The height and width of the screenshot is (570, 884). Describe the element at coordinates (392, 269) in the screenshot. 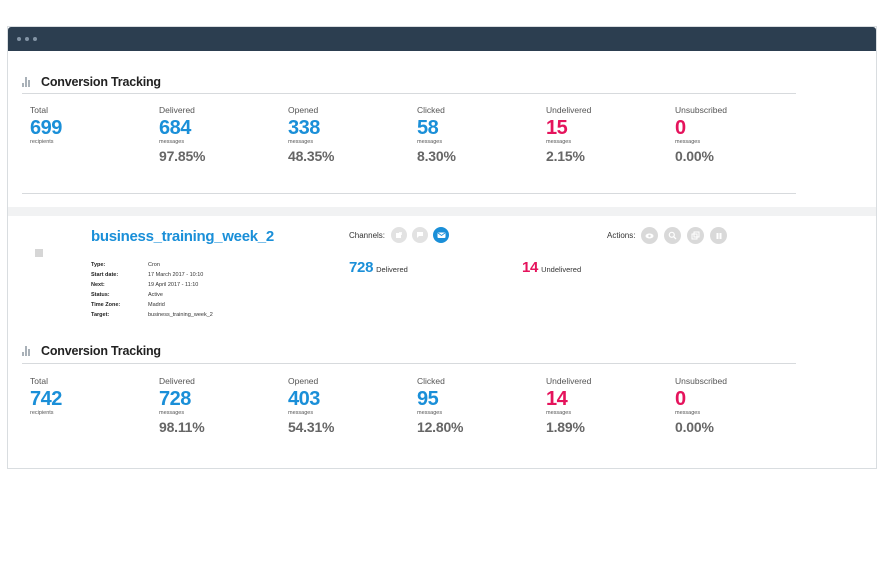

I see `delivered-label: Delivered` at that location.